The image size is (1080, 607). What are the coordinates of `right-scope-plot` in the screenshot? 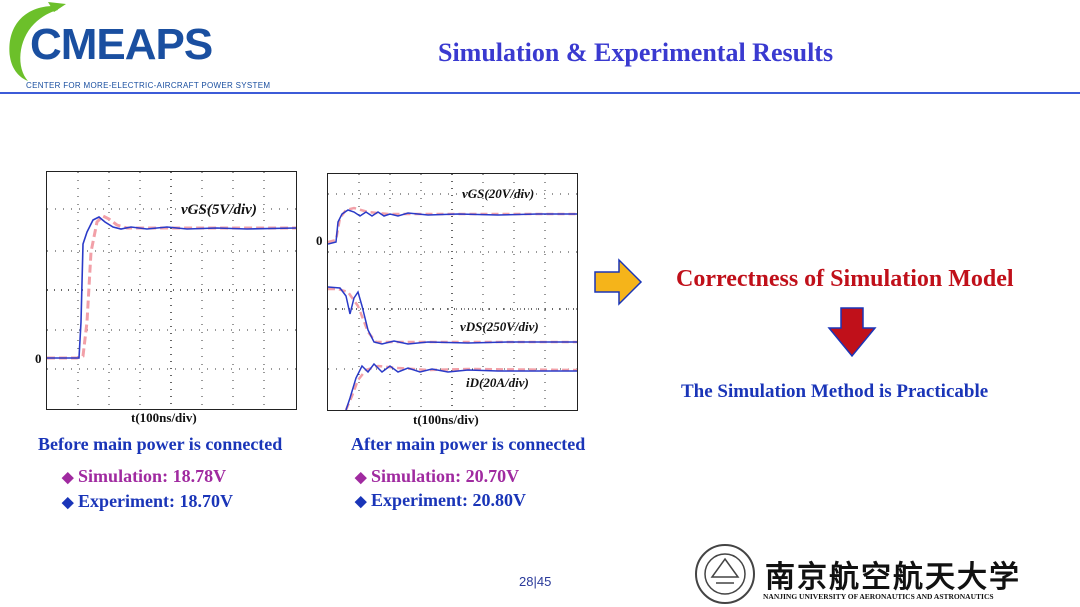 It's located at (452, 292).